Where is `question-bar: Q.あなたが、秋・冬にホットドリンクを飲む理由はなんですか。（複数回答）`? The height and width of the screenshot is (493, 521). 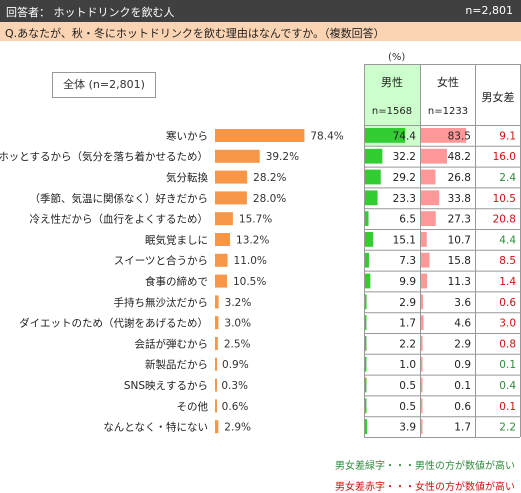 question-bar: Q.あなたが、秋・冬にホットドリンクを飲む理由はなんですか。（複数回答） is located at coordinates (260, 31).